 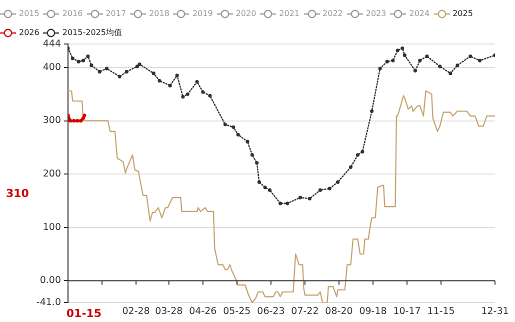 What do you see at coordinates (419, 14) in the screenshot?
I see `legend-label: 2024` at bounding box center [419, 14].